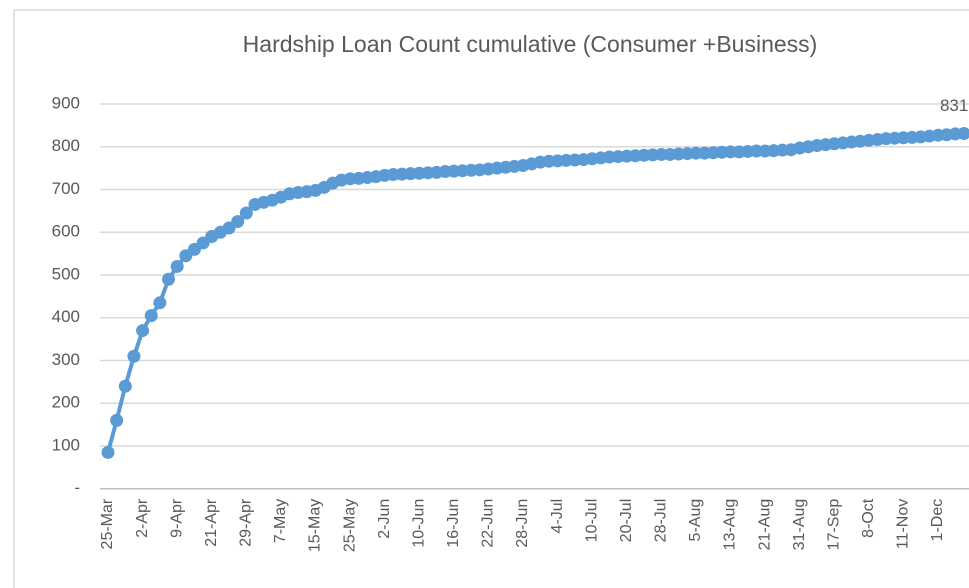 The width and height of the screenshot is (969, 588). What do you see at coordinates (937, 520) in the screenshot?
I see `x-tick-label: 1-Dec` at bounding box center [937, 520].